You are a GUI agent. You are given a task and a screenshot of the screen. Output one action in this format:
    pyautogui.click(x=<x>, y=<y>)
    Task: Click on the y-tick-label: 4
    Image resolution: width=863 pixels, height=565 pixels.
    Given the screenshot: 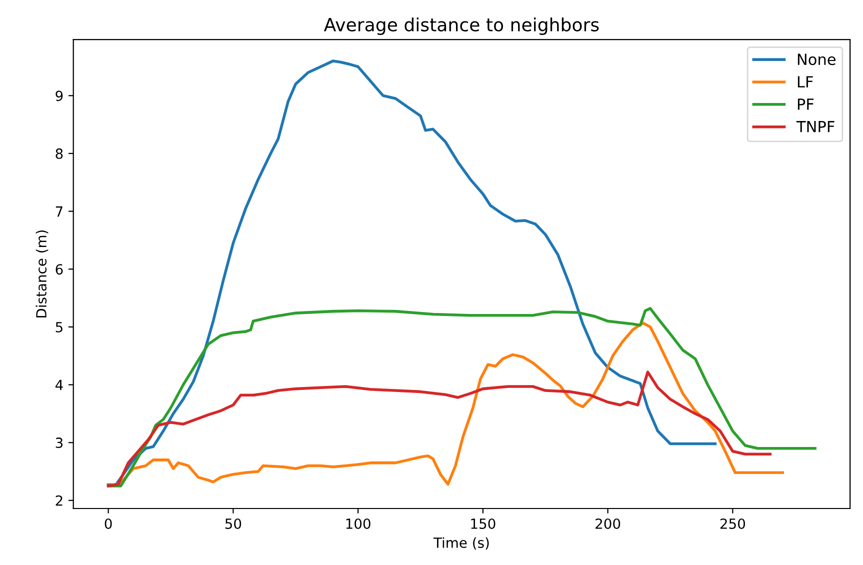 What is the action you would take?
    pyautogui.click(x=59, y=385)
    